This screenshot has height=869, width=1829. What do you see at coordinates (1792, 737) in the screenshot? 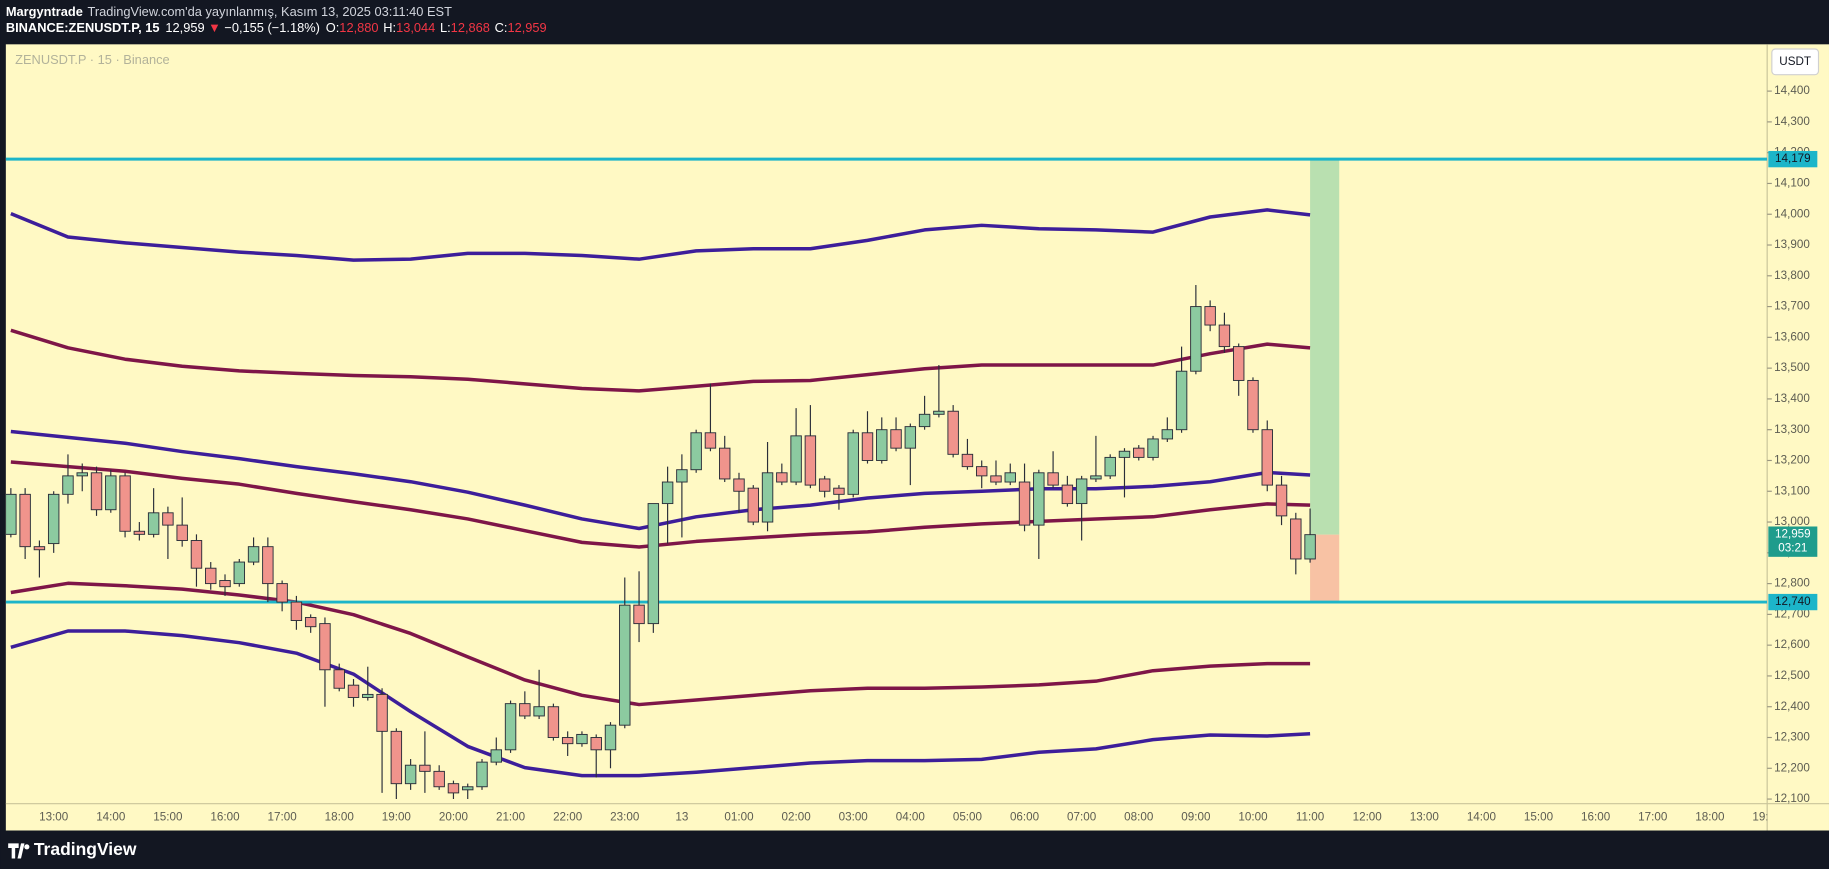
I see `y-tick-label: 12,300` at bounding box center [1792, 737].